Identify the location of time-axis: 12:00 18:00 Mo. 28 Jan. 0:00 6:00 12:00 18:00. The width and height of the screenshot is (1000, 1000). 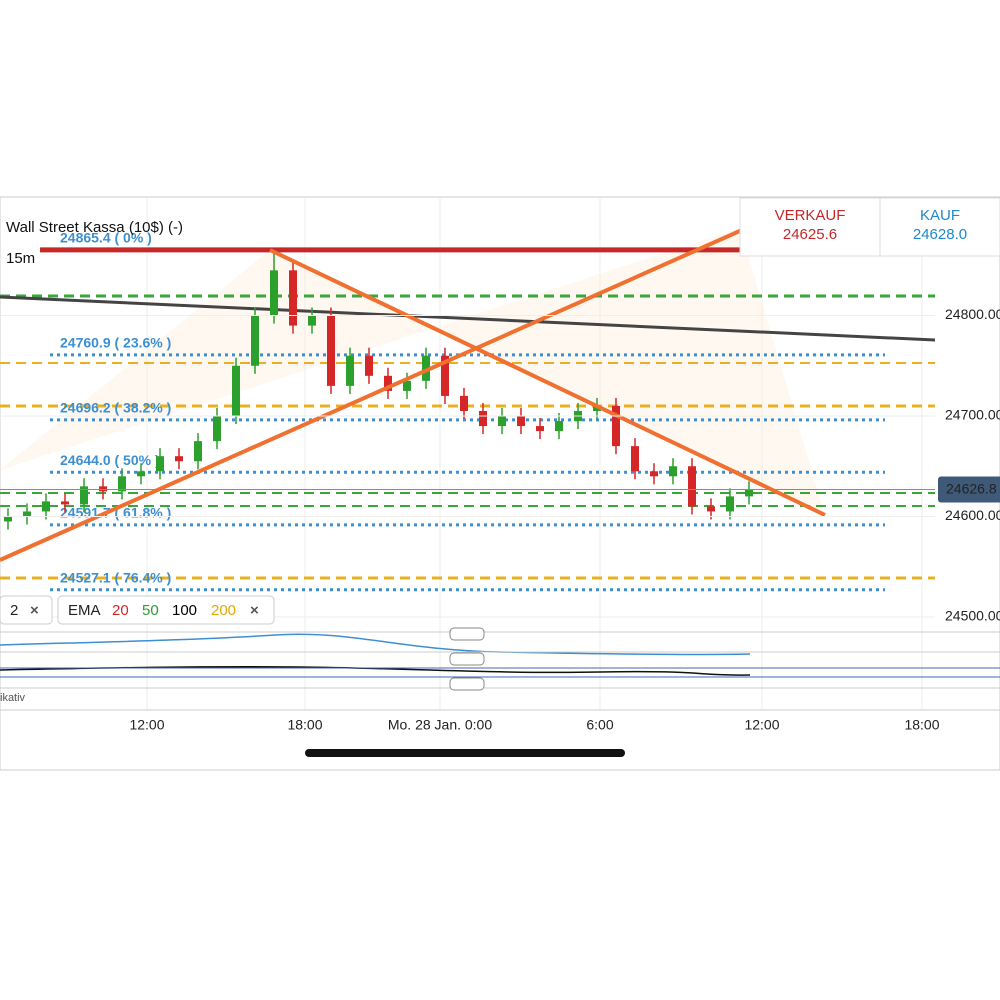
(534, 725).